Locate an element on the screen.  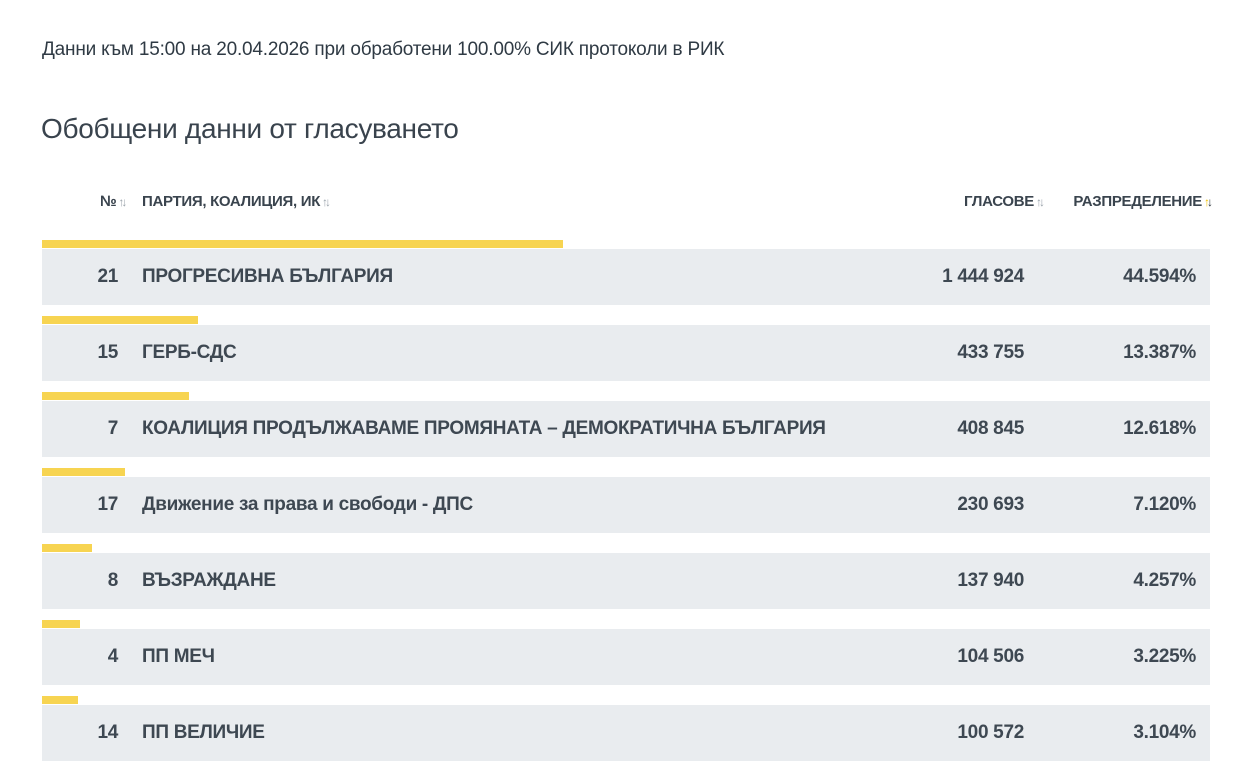
table-row: 4 ПП МЕЧ 104 506 3.225% is located at coordinates (626, 657).